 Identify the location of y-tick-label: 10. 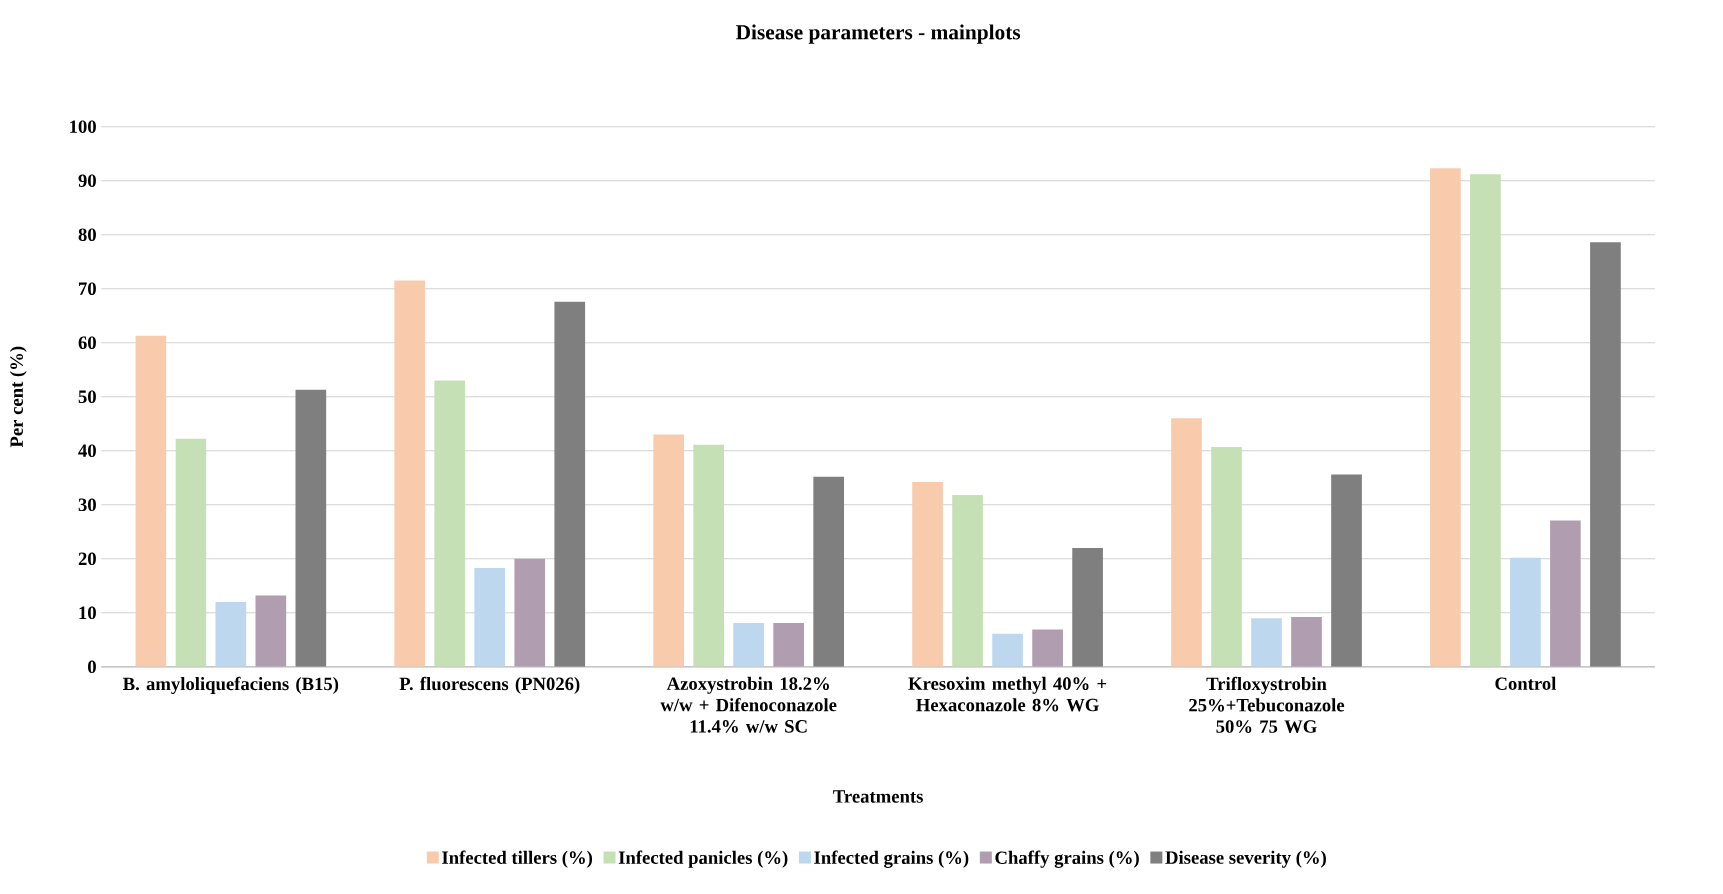
(87, 613).